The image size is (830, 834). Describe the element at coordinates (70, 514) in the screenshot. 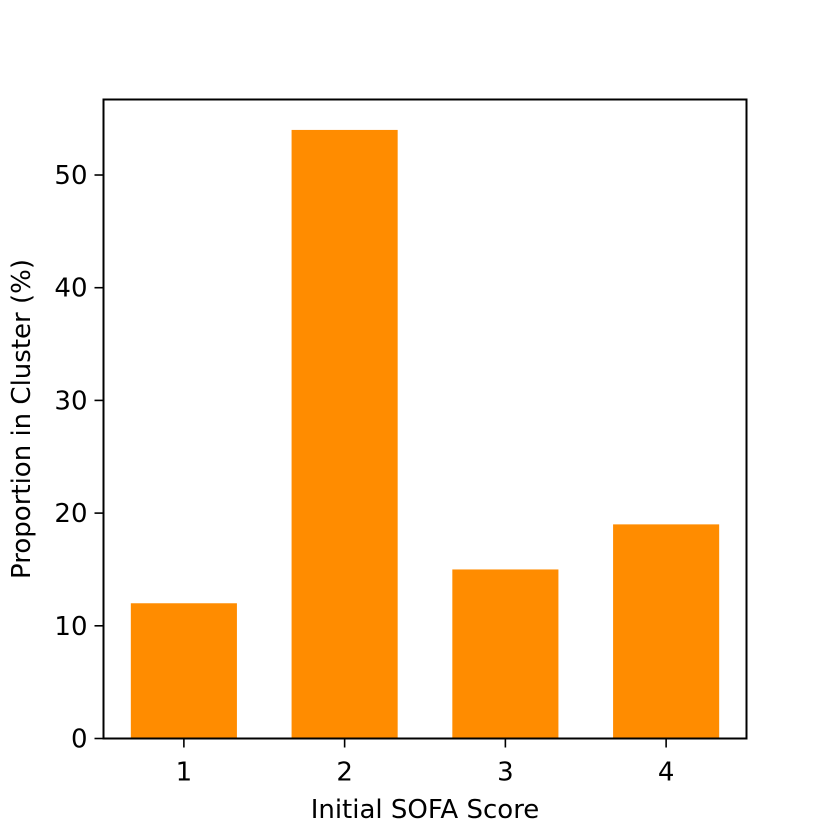

I see `y-tick-label-20: 20` at that location.